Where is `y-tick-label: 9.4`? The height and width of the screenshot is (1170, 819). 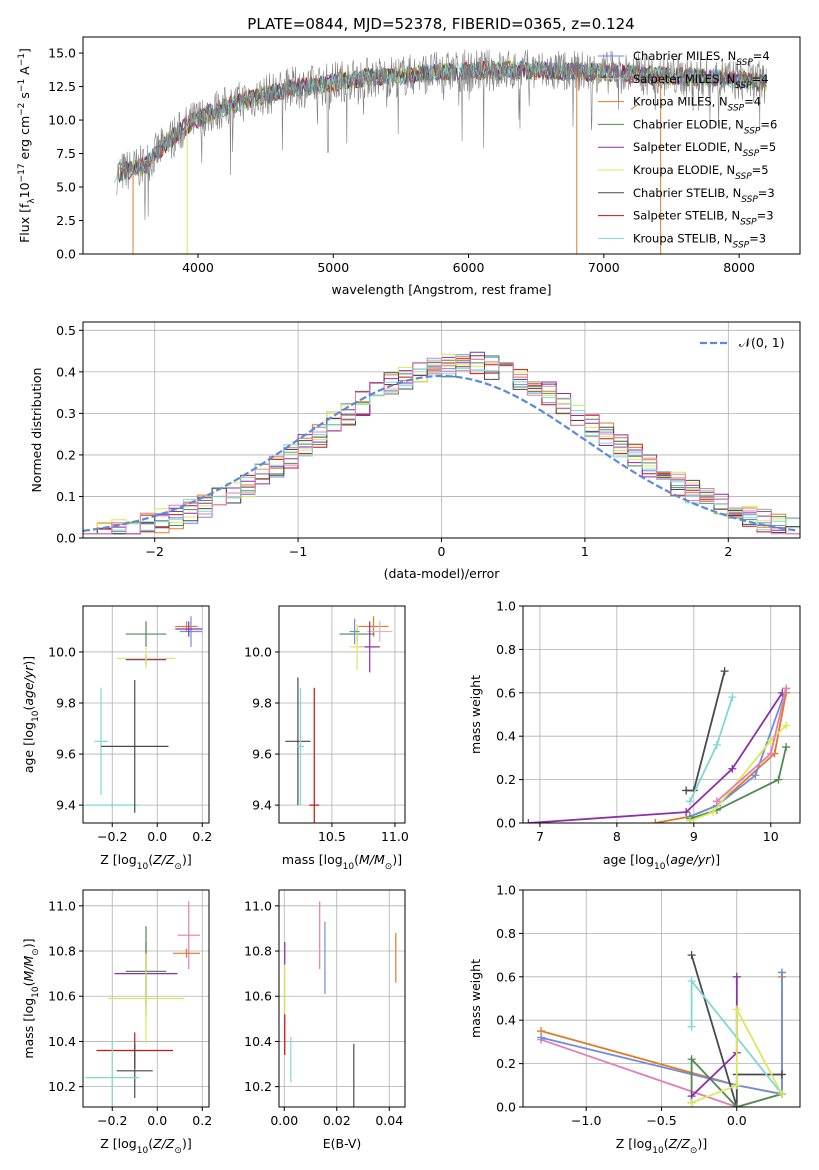 y-tick-label: 9.4 is located at coordinates (66, 805).